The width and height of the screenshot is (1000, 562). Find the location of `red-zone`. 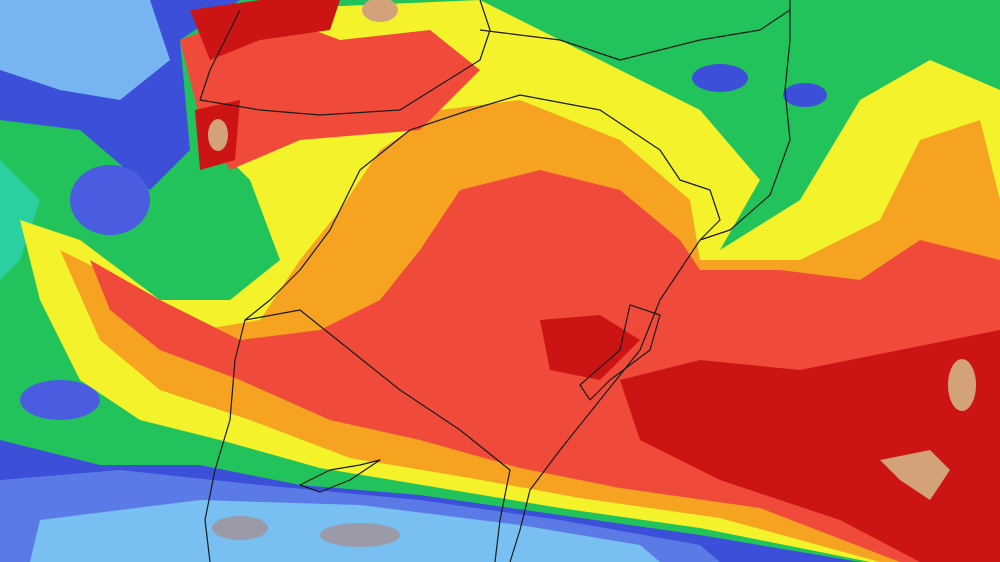

red-zone is located at coordinates (330, 90).